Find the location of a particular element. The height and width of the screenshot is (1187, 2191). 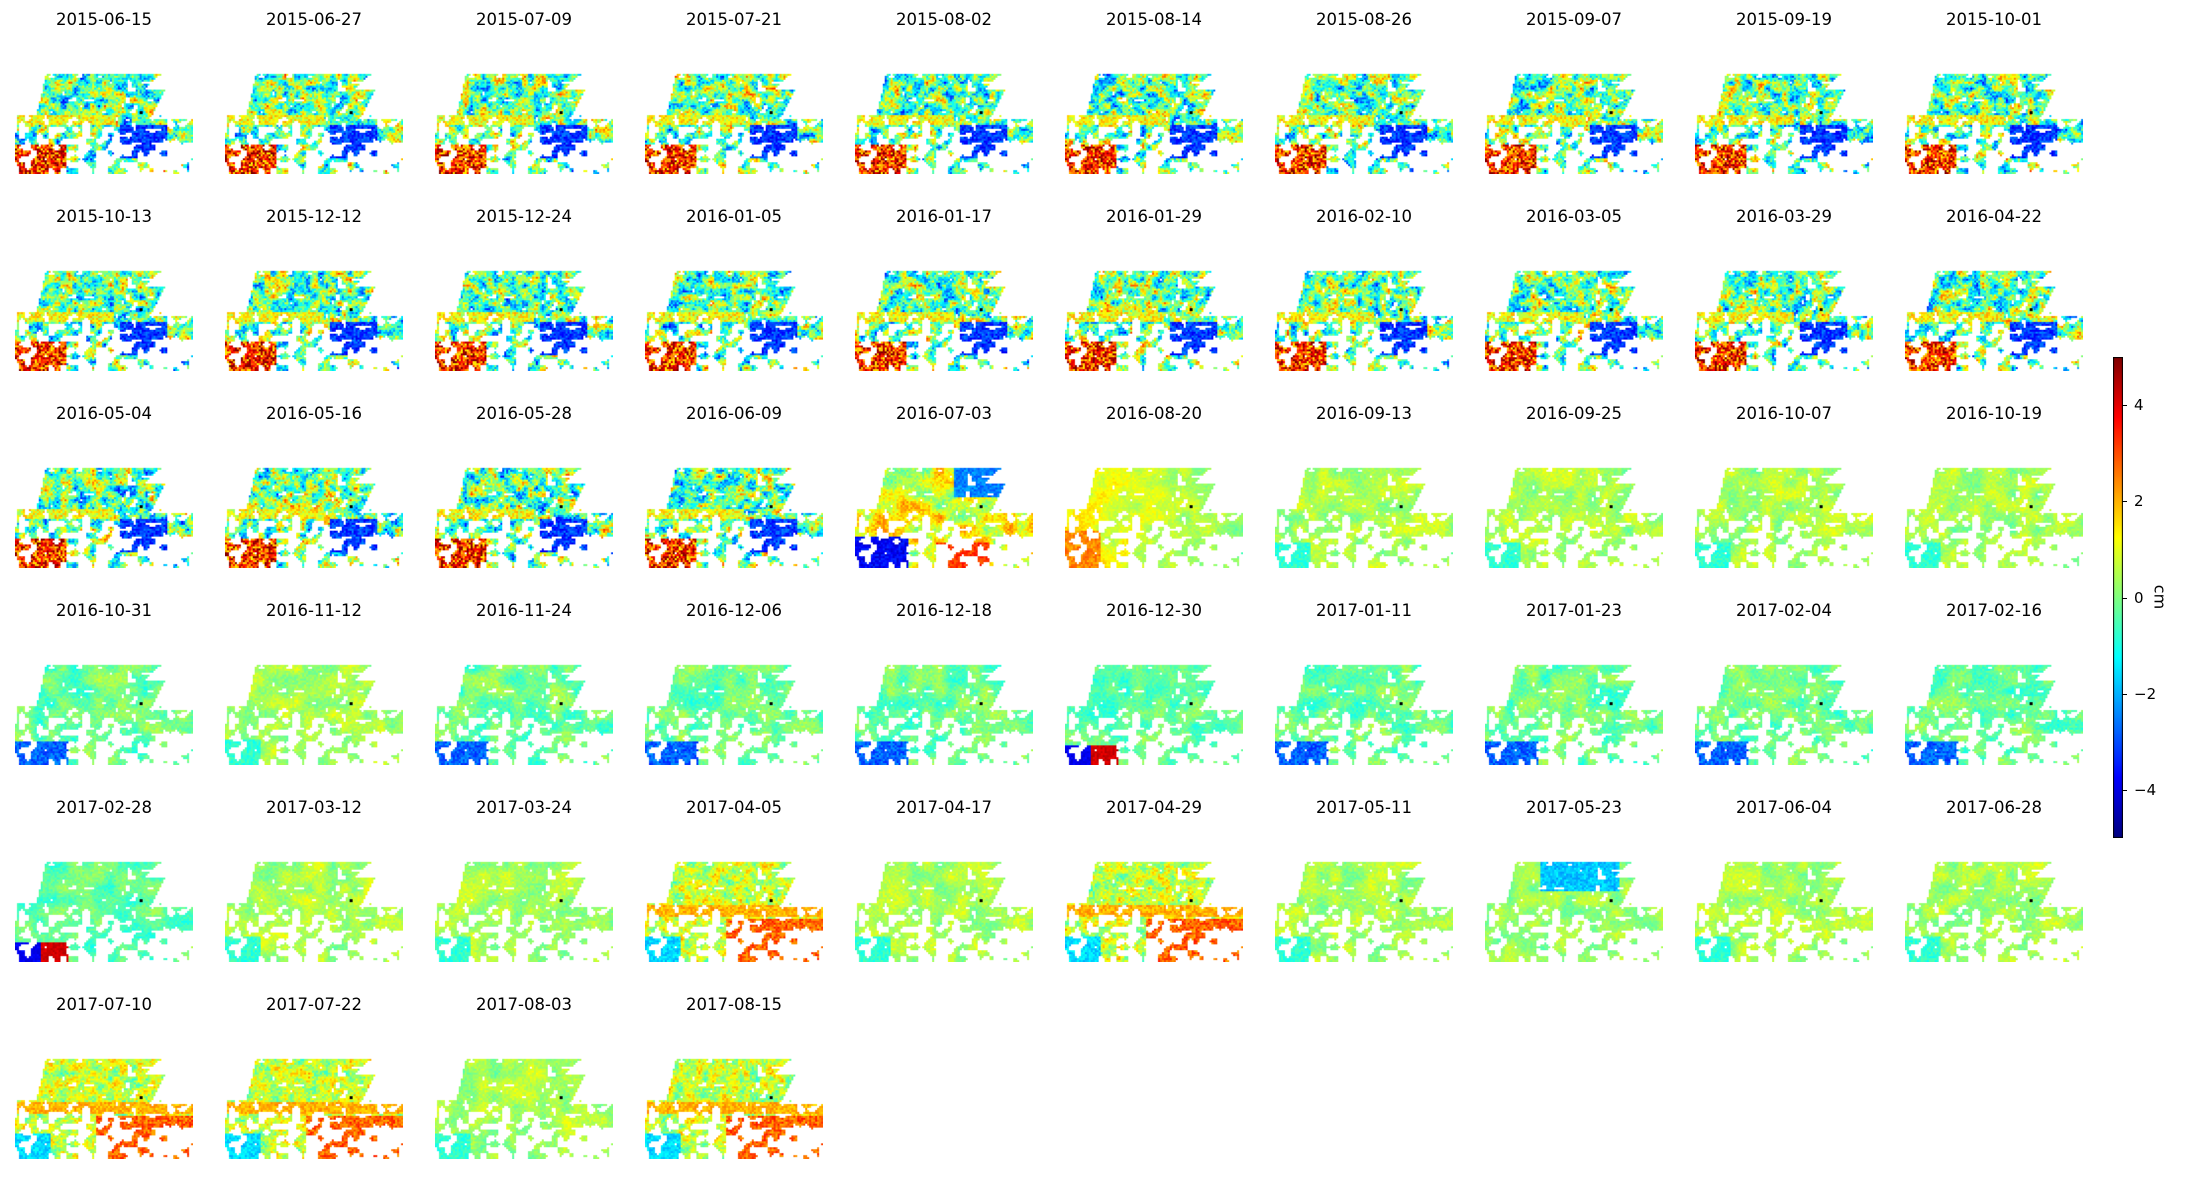

panel-title: 2017-06-04 is located at coordinates (1784, 807).